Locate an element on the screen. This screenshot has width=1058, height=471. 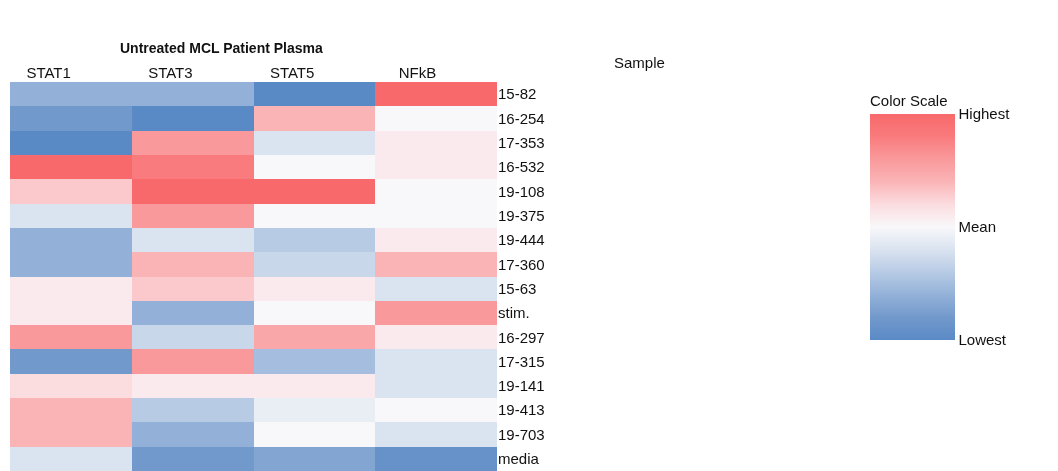
x-tick-label: STAT3 is located at coordinates (170, 72).